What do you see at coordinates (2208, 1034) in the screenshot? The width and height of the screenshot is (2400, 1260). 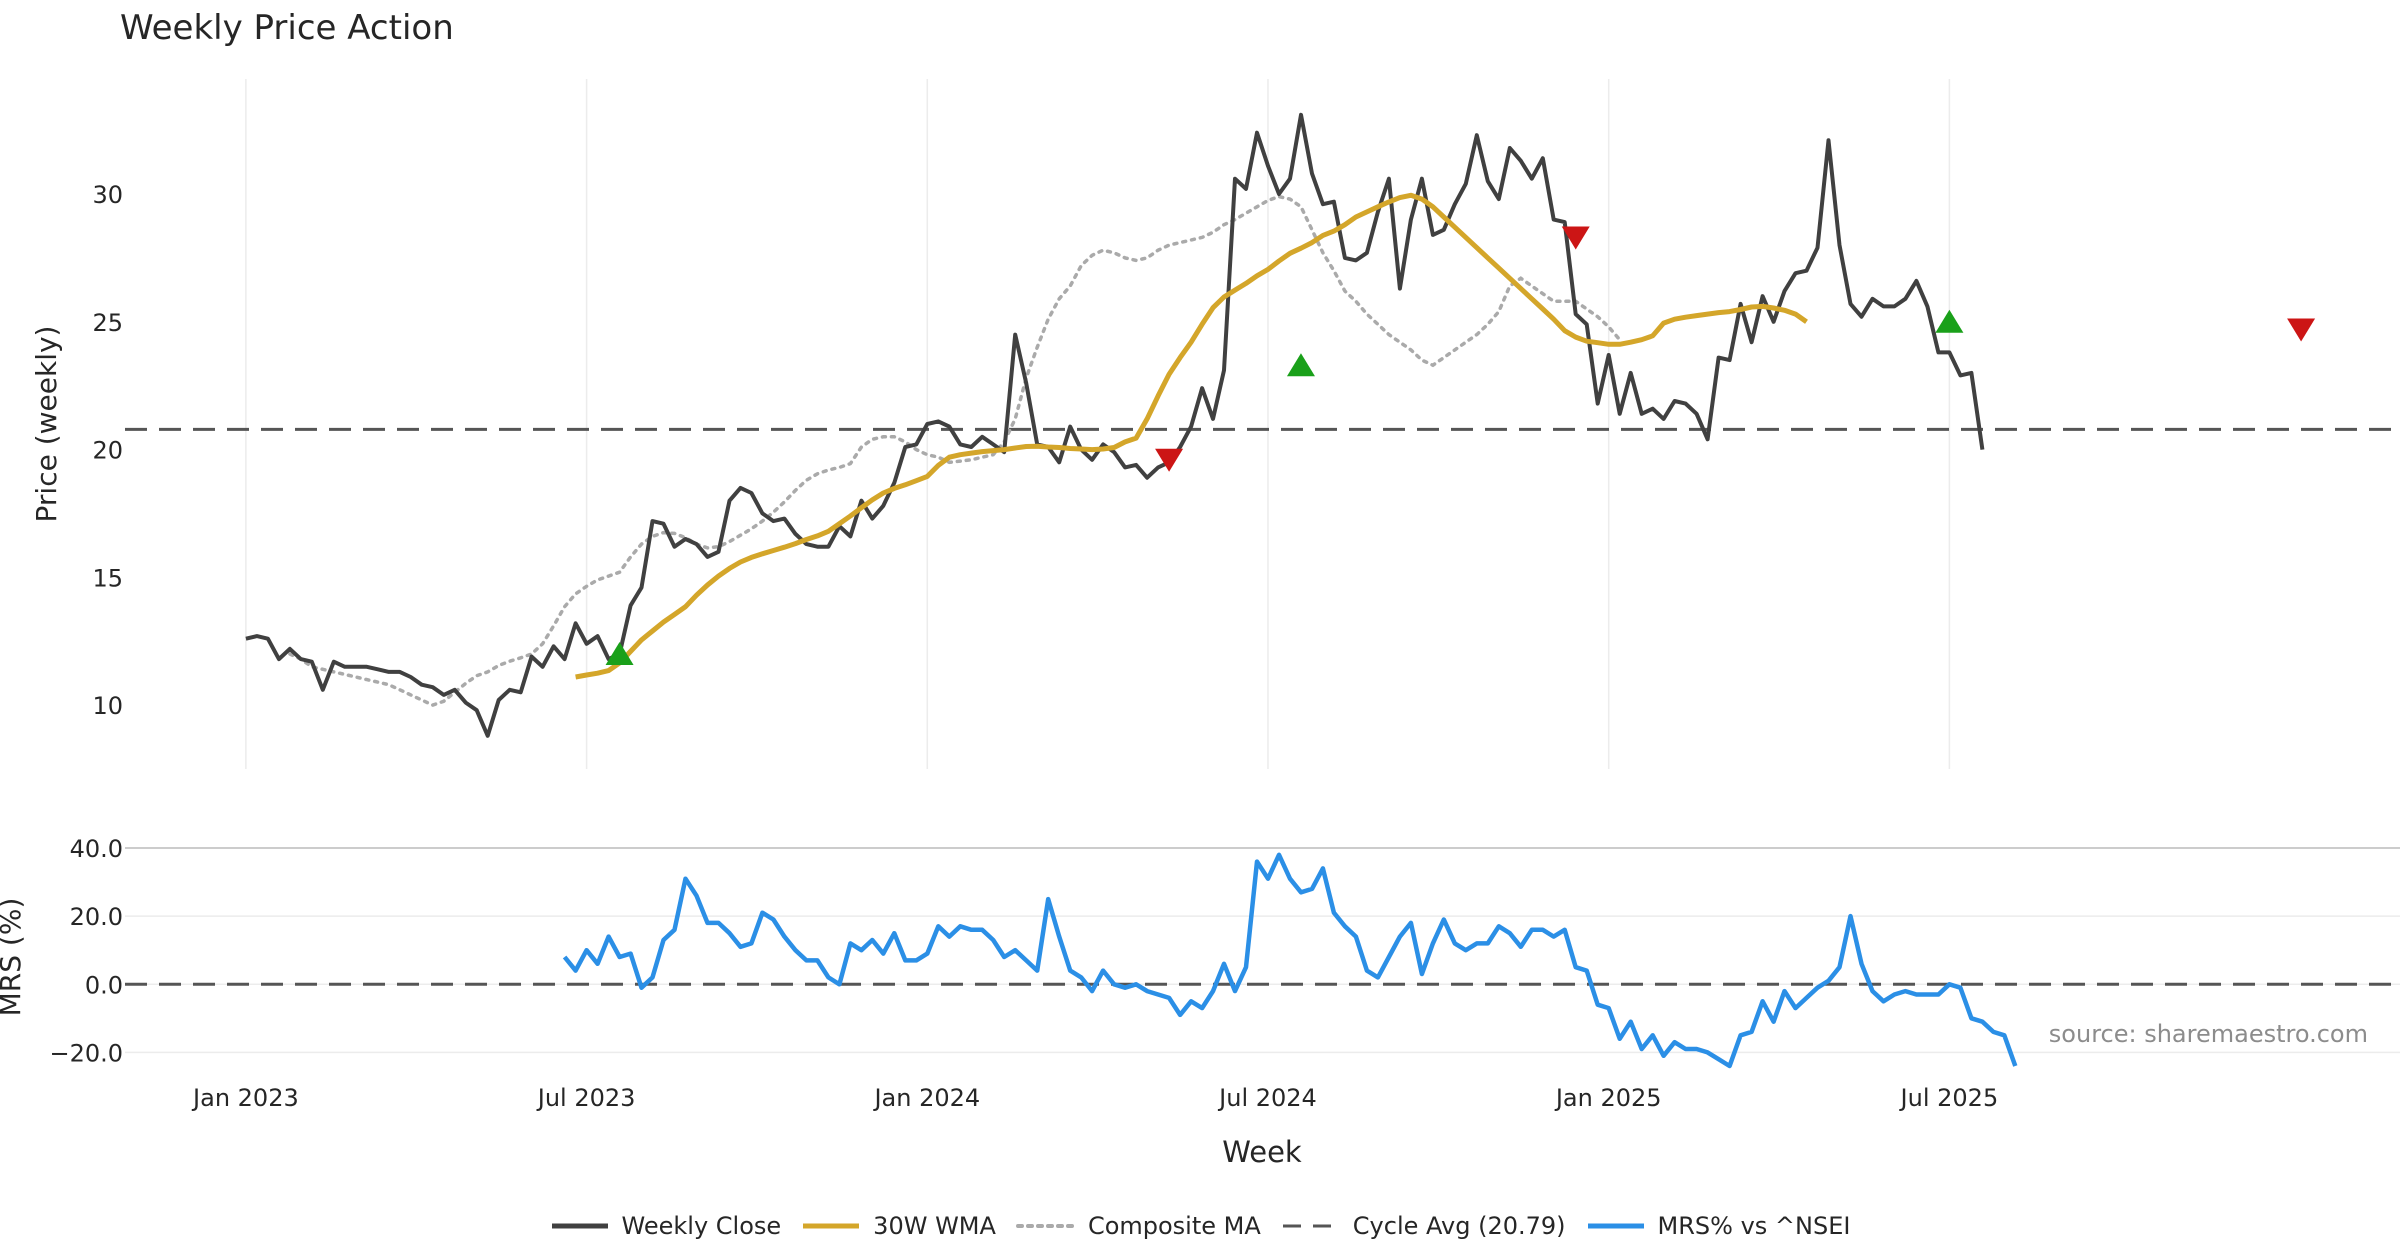 I see `source-note: source: sharemaestro.com` at bounding box center [2208, 1034].